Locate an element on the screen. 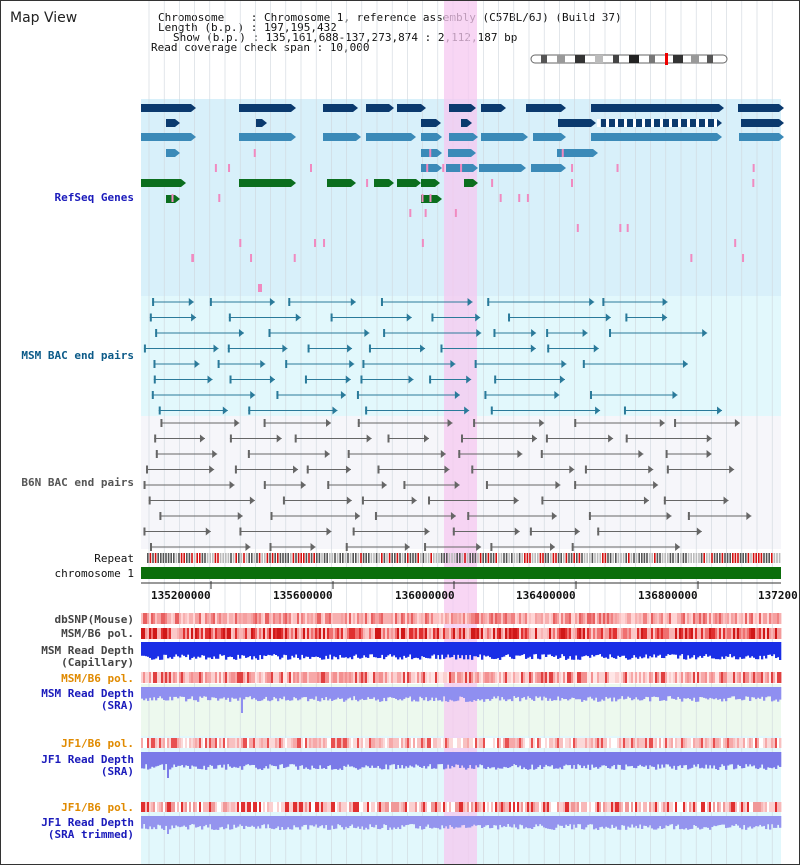  chromosome-bar is located at coordinates (461, 573).